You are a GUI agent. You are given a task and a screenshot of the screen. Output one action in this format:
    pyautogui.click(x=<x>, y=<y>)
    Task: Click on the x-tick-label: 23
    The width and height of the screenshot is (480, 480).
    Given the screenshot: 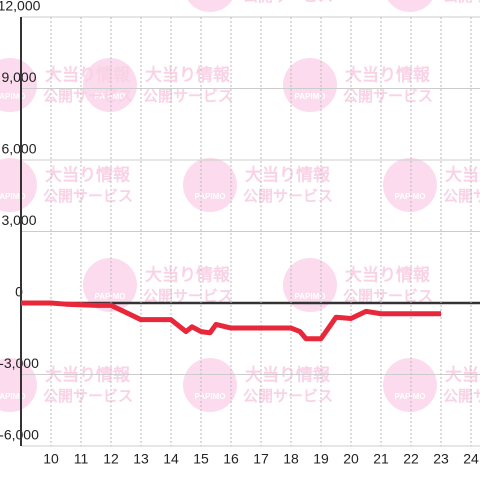 What is the action you would take?
    pyautogui.click(x=441, y=459)
    